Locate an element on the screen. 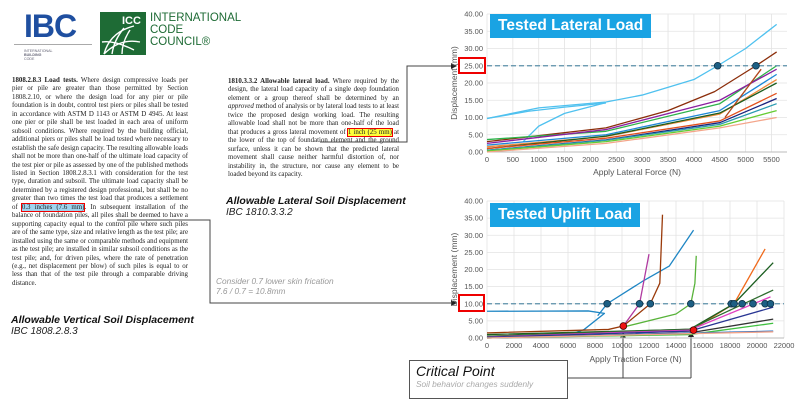 The height and width of the screenshot is (414, 800). icc-mark: ICC is located at coordinates (131, 21).